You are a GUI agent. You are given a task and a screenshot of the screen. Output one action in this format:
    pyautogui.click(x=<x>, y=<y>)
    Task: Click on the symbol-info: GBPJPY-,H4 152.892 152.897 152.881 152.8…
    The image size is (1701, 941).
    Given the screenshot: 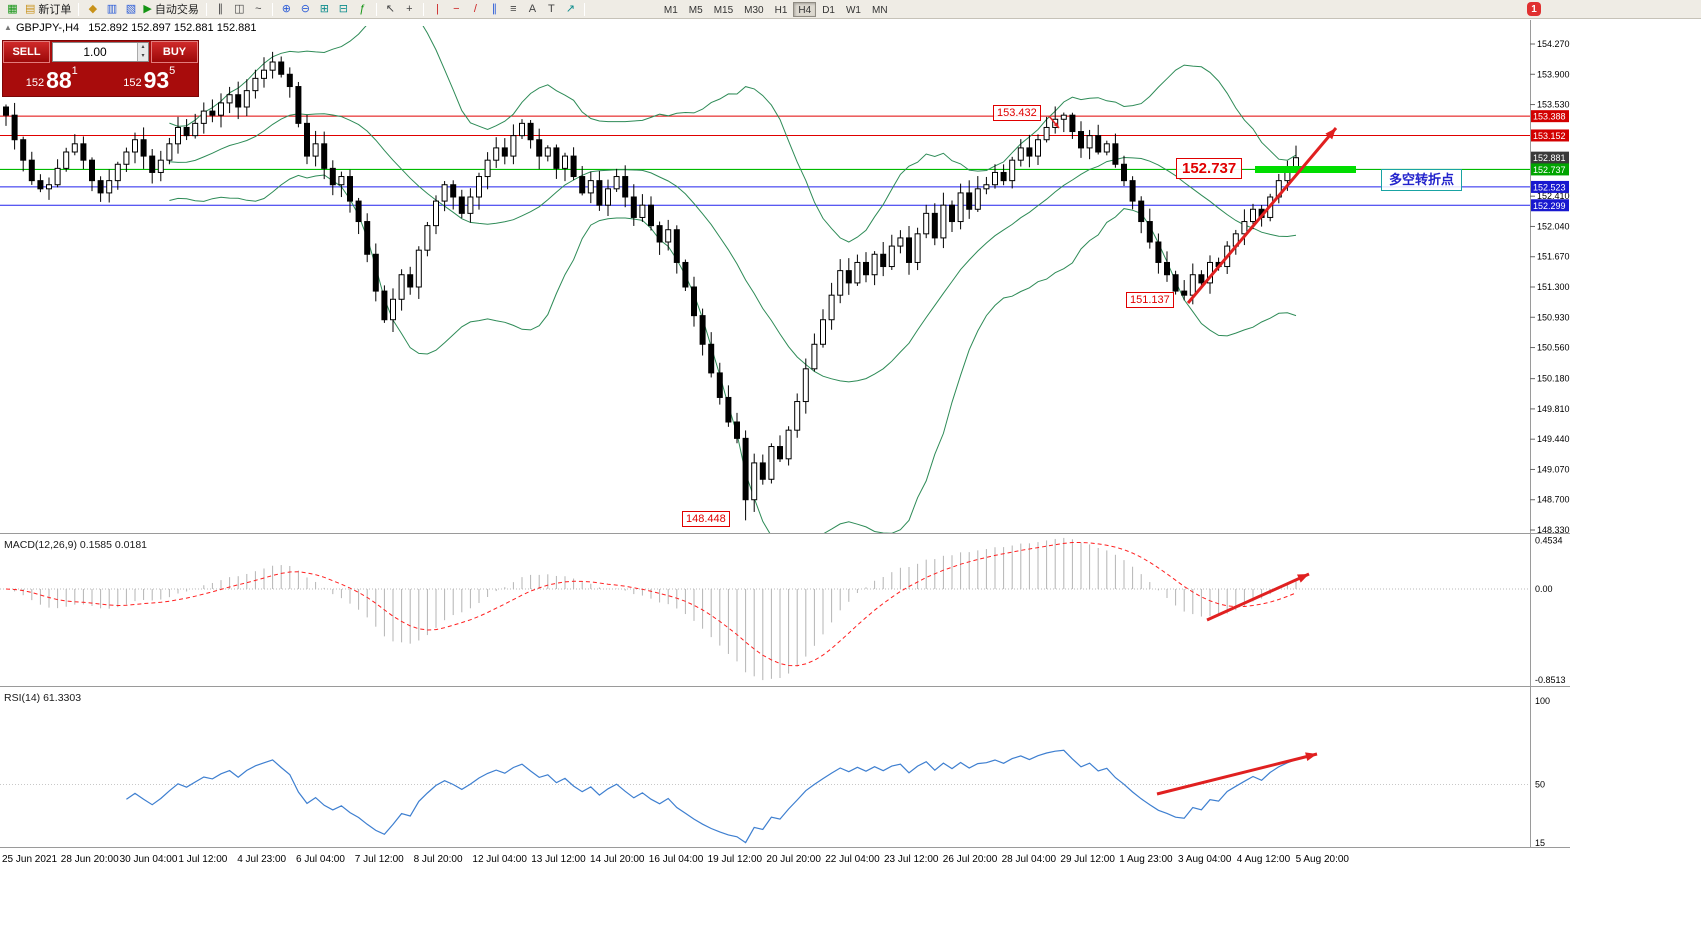 What is the action you would take?
    pyautogui.click(x=136, y=28)
    